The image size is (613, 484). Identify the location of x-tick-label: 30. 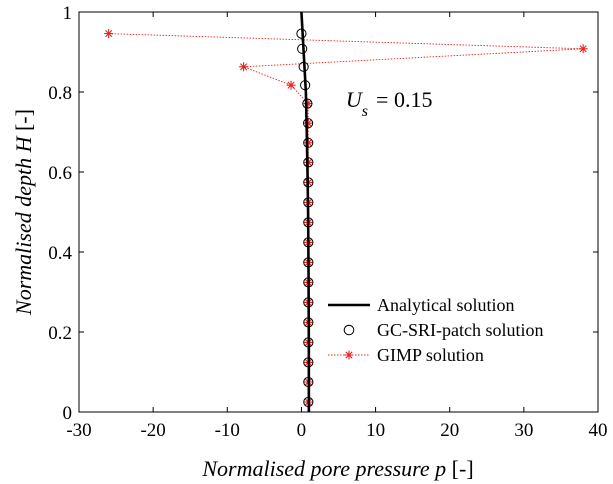
(523, 430).